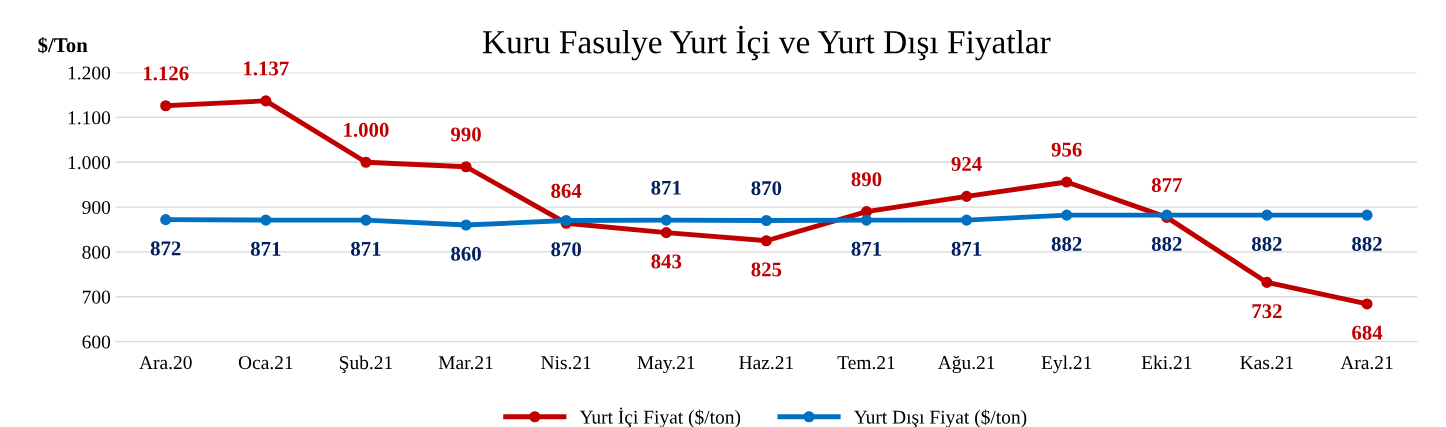 The height and width of the screenshot is (427, 1446). Describe the element at coordinates (566, 190) in the screenshot. I see `data-label: 864` at that location.